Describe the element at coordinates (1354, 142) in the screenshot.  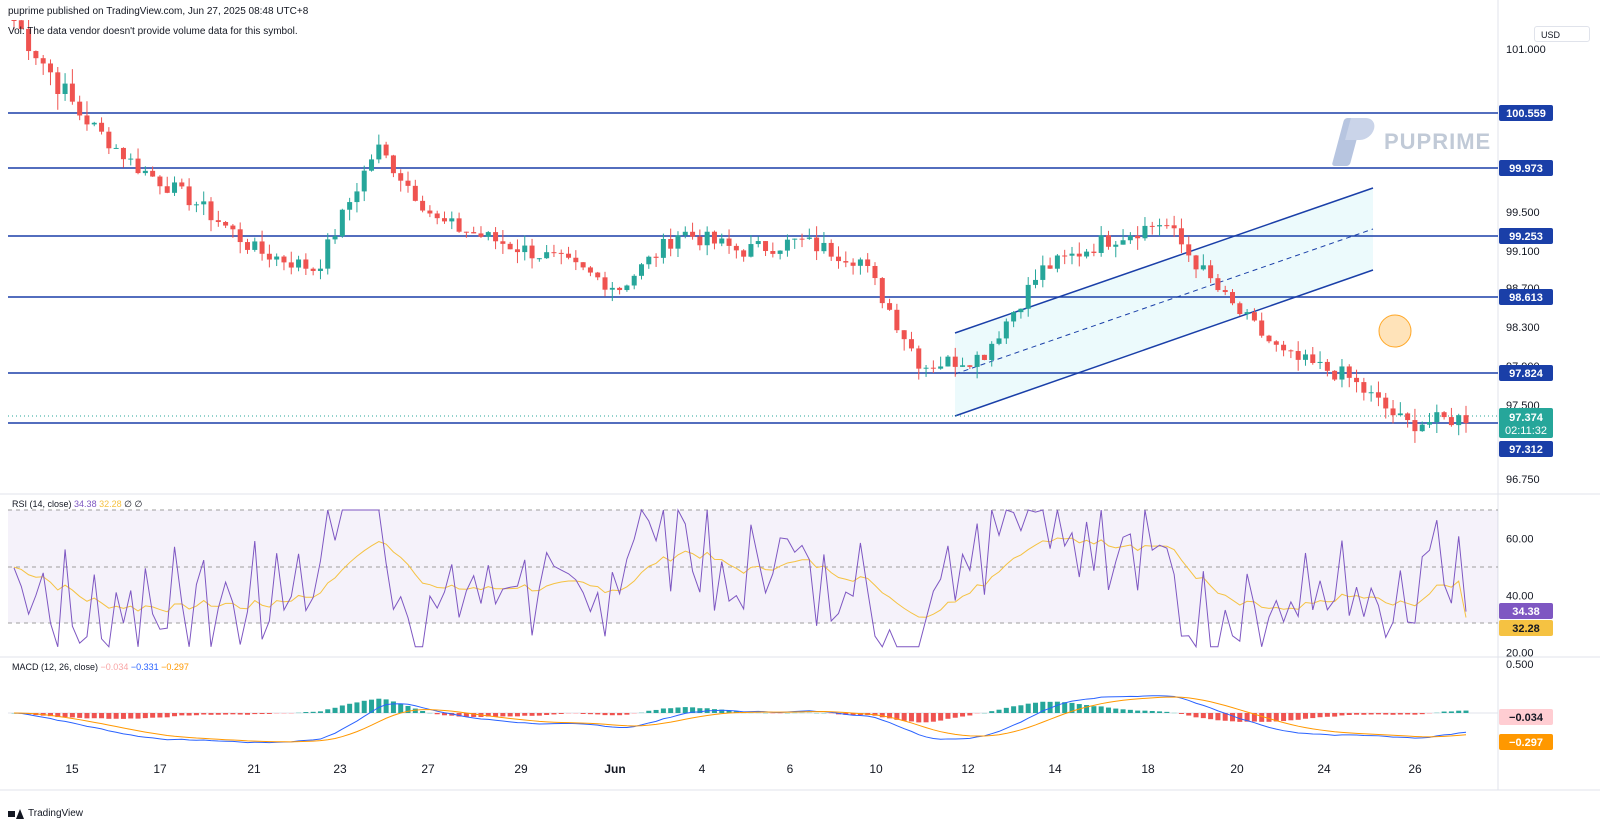
I see `puprime-logo-icon` at that location.